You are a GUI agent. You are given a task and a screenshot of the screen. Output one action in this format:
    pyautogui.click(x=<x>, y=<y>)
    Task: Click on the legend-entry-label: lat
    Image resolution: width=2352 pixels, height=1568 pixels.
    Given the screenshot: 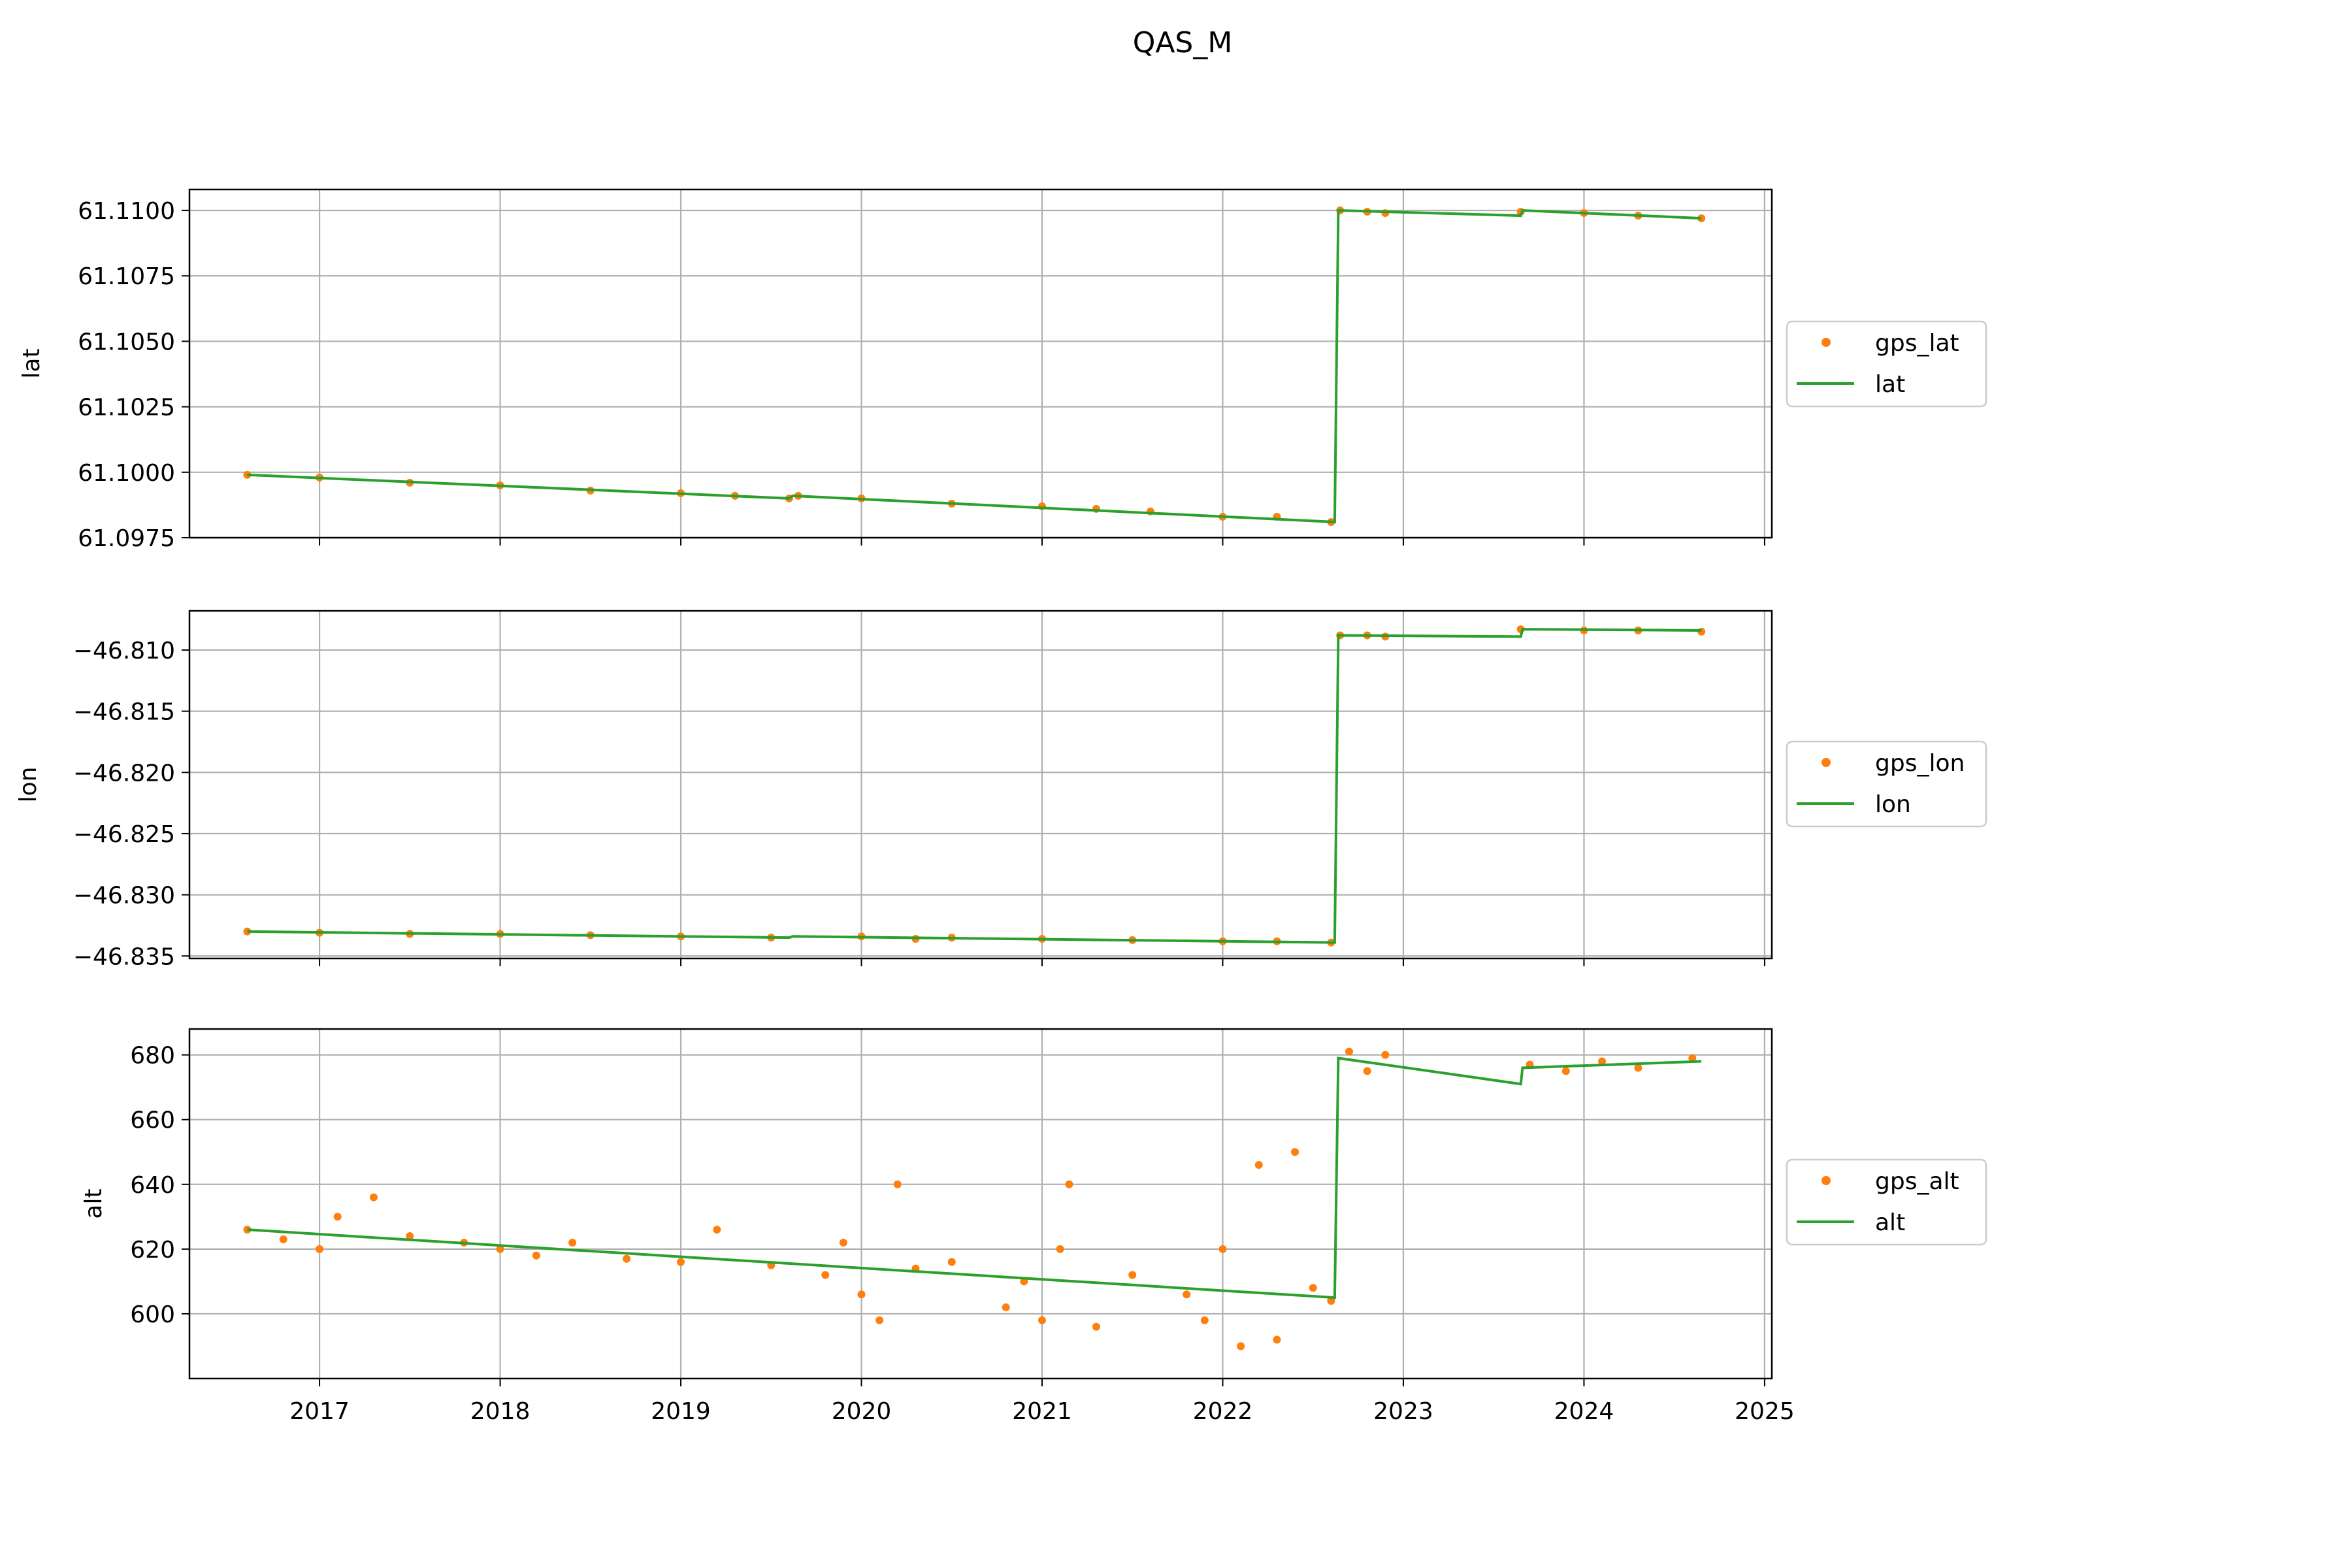 What is the action you would take?
    pyautogui.click(x=1890, y=384)
    